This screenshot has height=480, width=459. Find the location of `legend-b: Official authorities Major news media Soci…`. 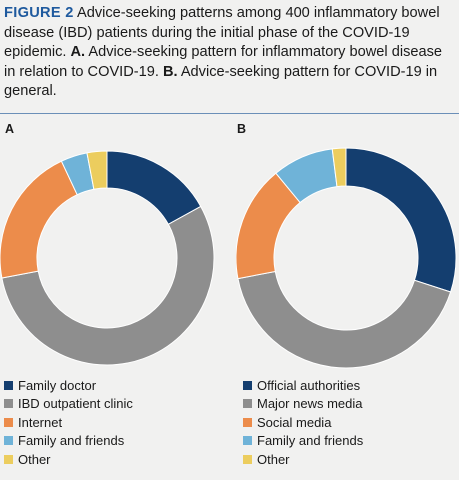

legend-b: Official authorities Major news media Soci… is located at coordinates (303, 422).